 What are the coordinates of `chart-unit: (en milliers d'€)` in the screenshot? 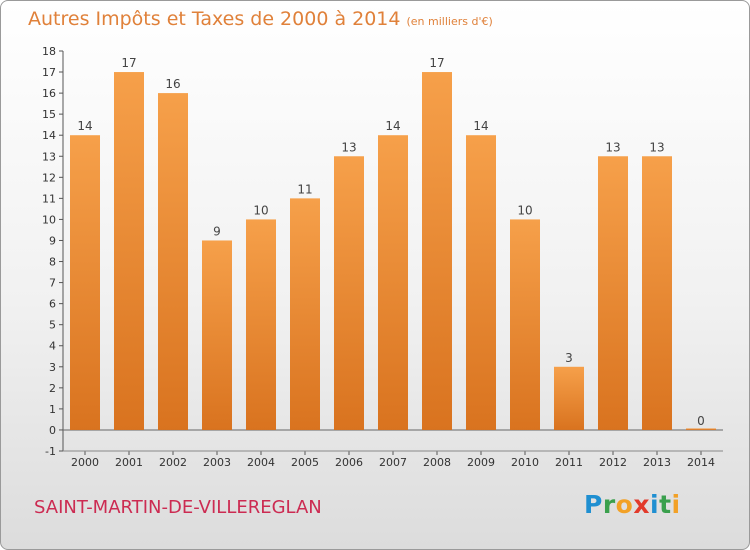 It's located at (449, 21).